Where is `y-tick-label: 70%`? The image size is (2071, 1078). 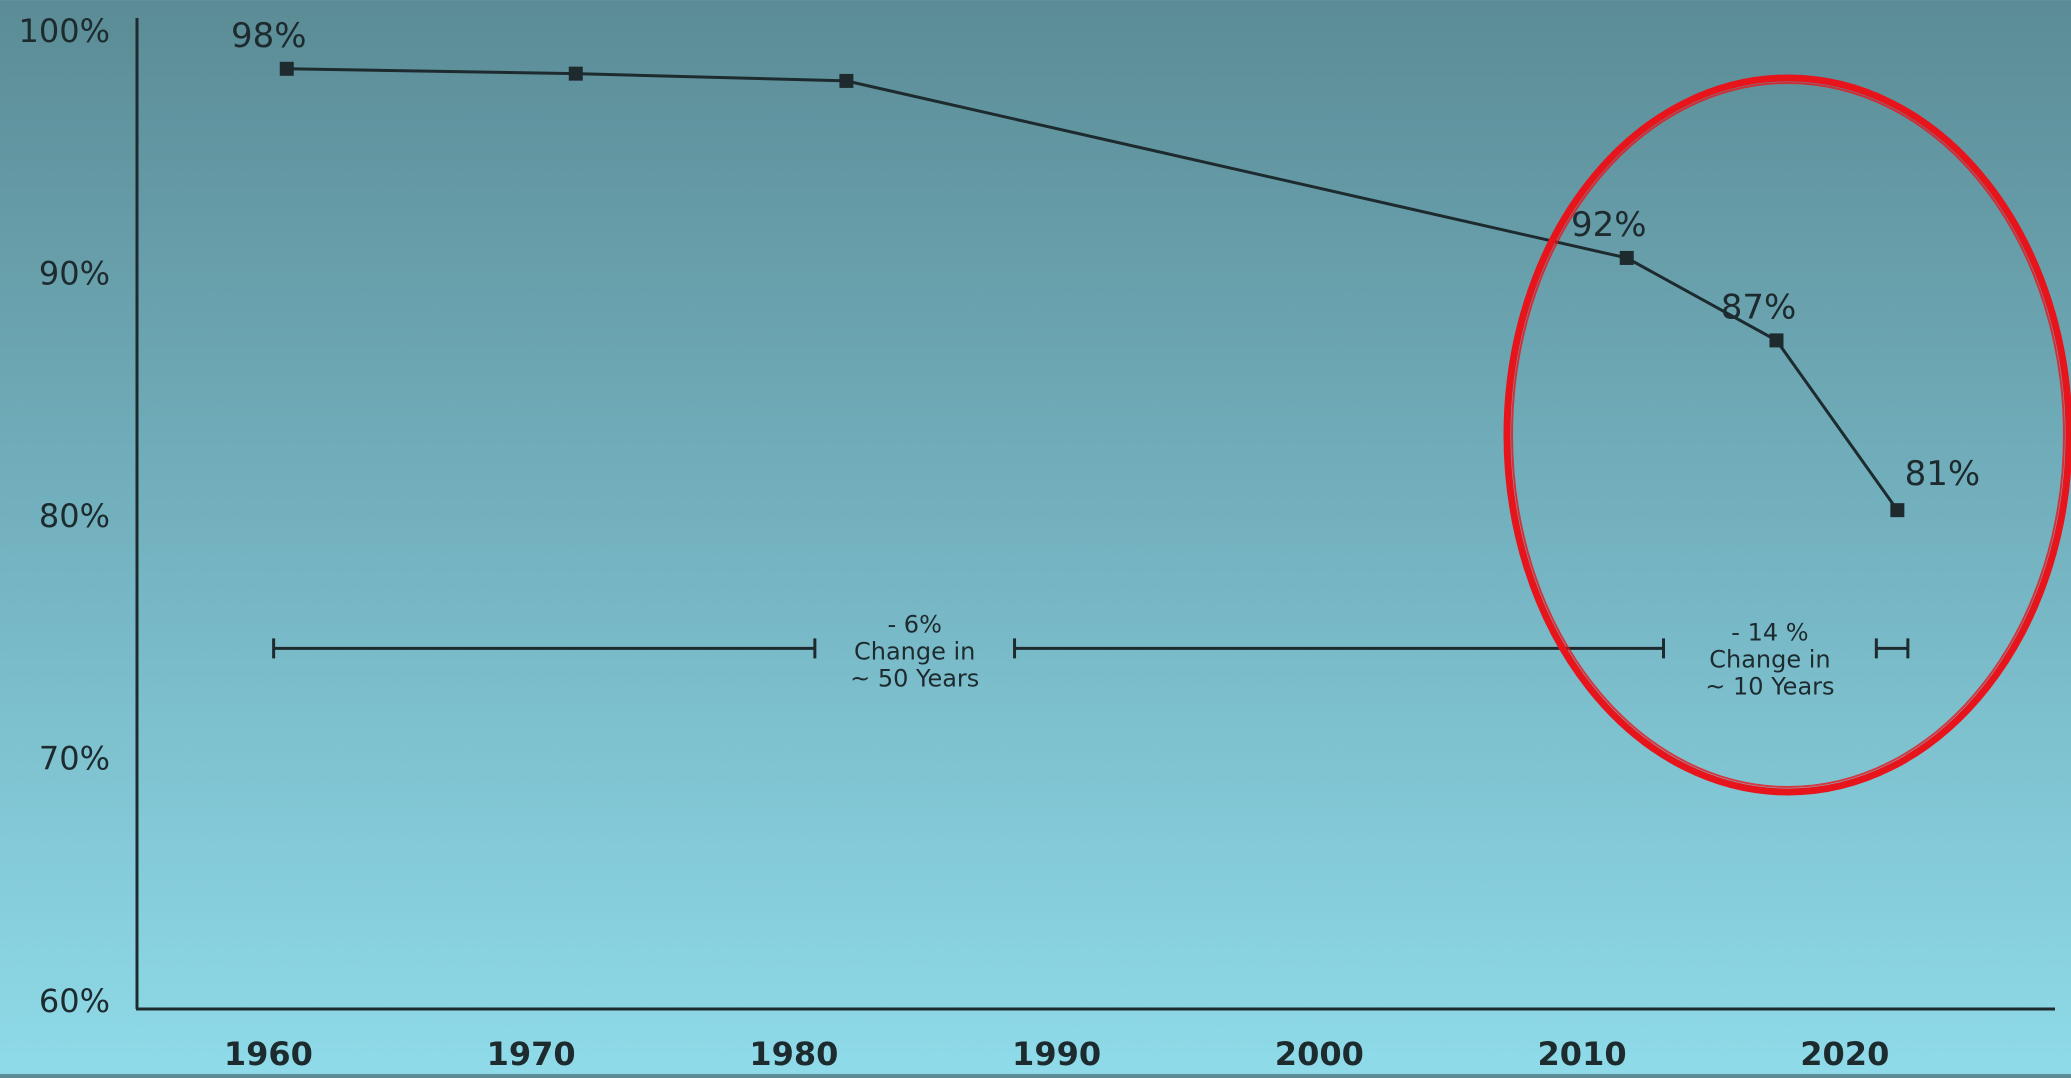 y-tick-label: 70% is located at coordinates (74, 759).